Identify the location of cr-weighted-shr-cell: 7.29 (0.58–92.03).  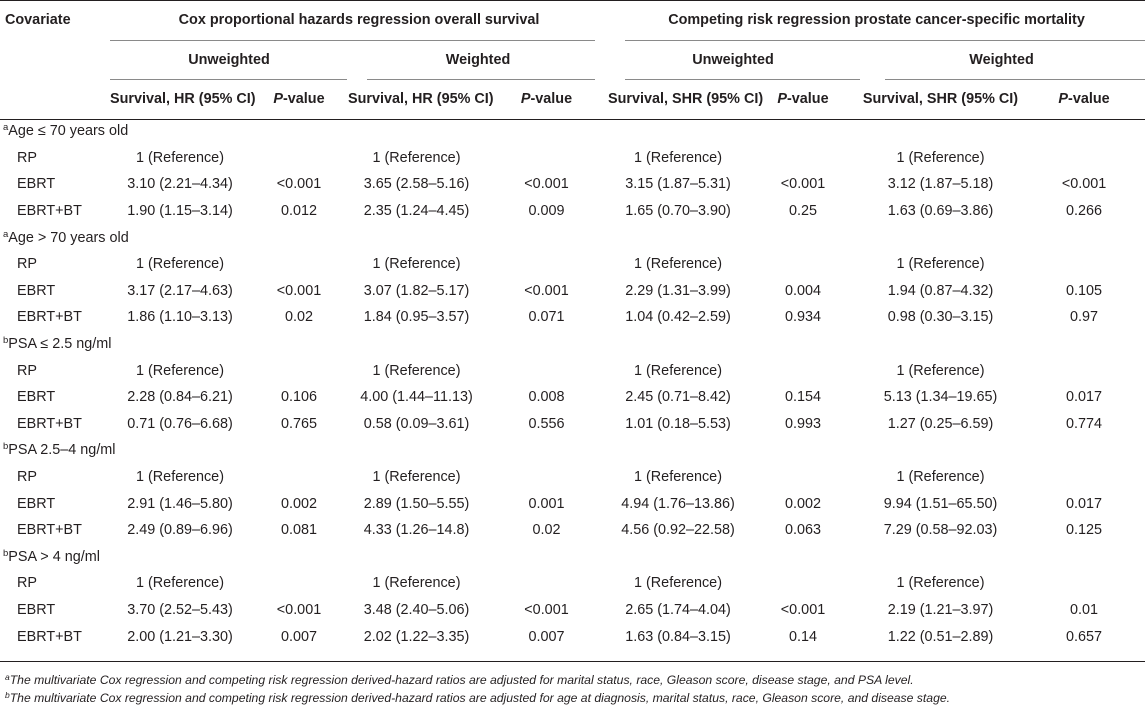
(940, 530).